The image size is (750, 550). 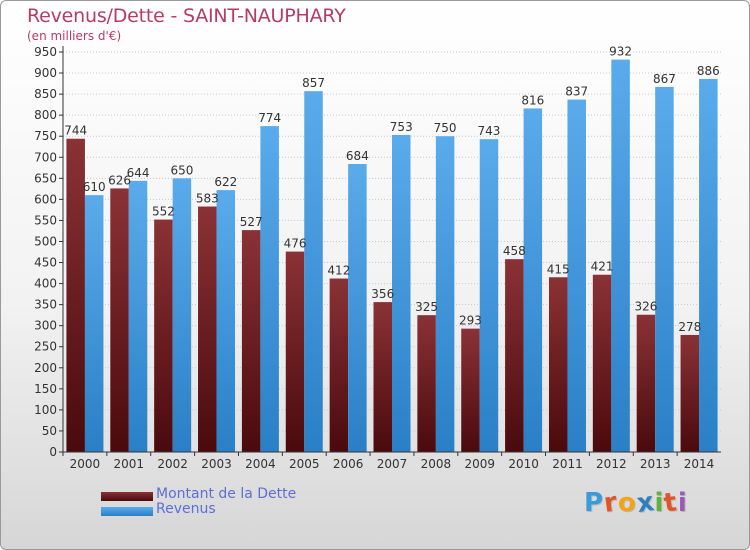 I want to click on chart-subtitle: (en milliers d'€), so click(x=74, y=36).